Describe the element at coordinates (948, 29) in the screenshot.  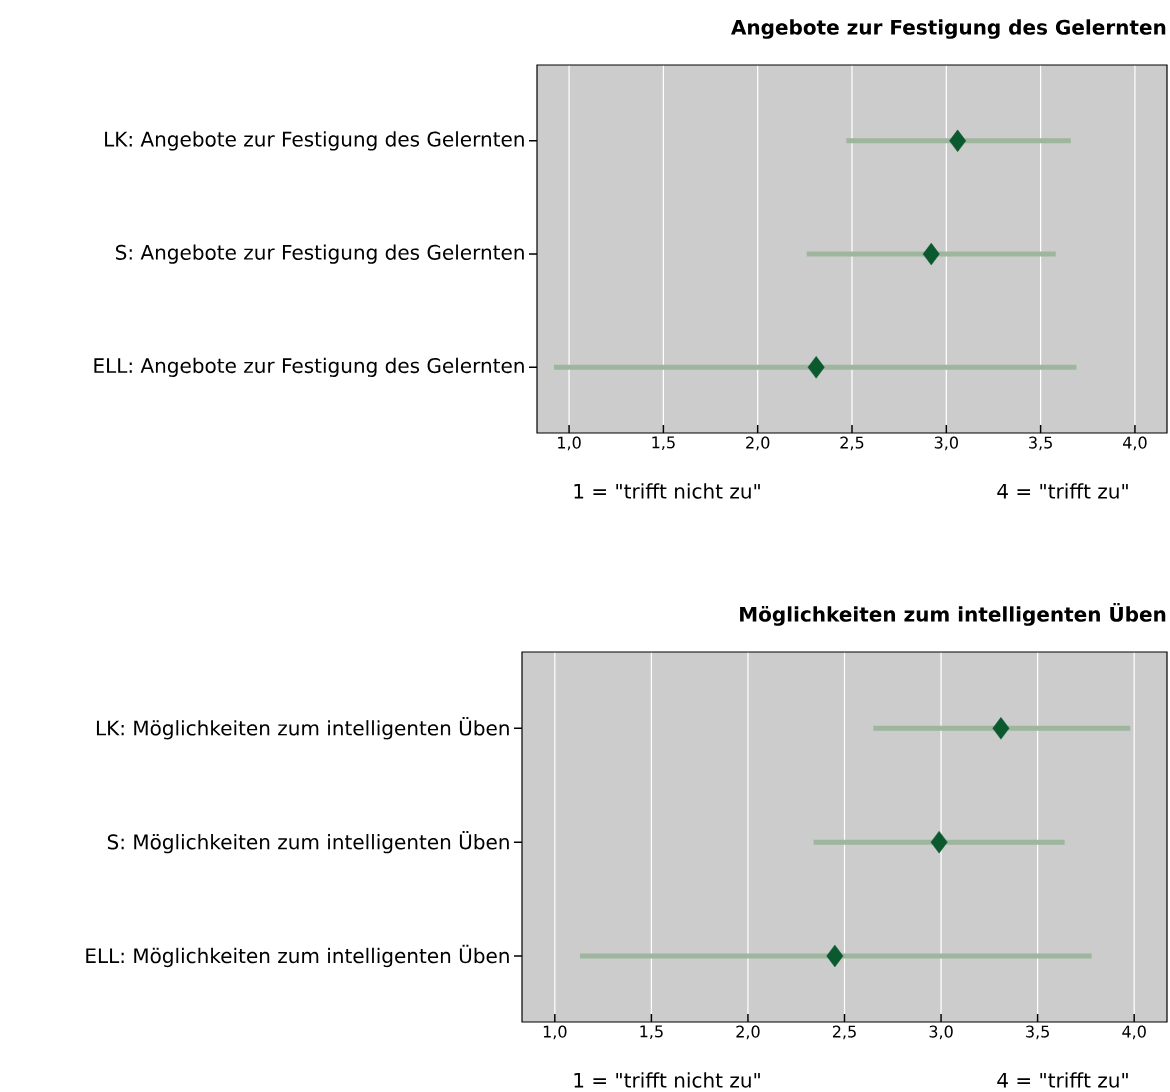
I see `chart-title: Angebote zur Festigung des Gelernten` at that location.